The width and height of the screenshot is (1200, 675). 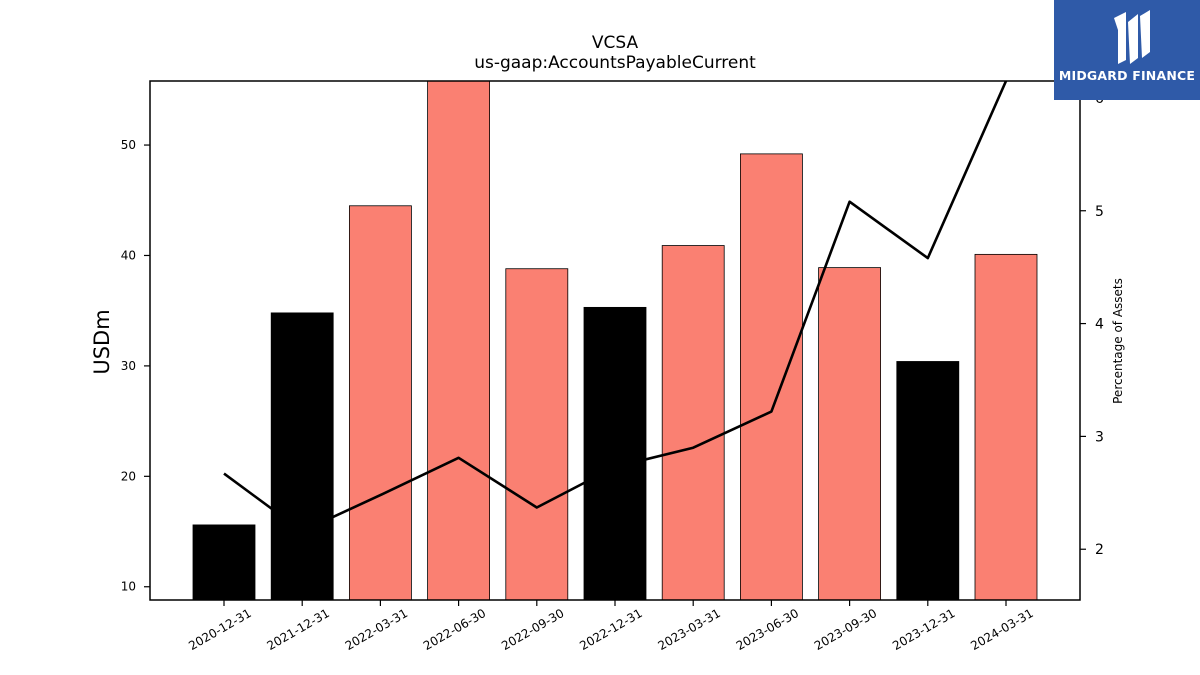 What do you see at coordinates (128, 476) in the screenshot?
I see `y-tick-label: 20` at bounding box center [128, 476].